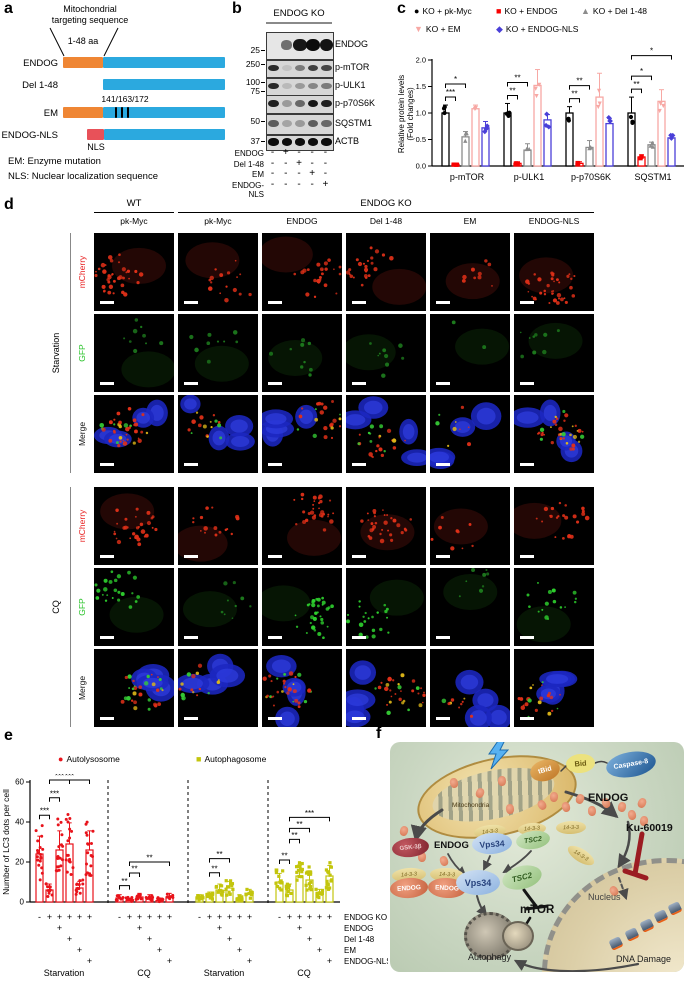 The image size is (686, 984). I want to click on genotype-header: ENDOG KO, so click(386, 203).